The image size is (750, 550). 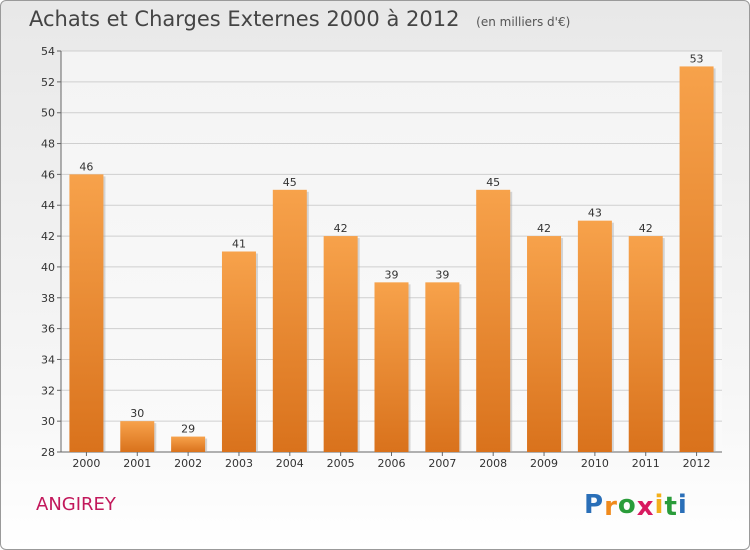 I want to click on x-tick-label: 2008, so click(x=493, y=463).